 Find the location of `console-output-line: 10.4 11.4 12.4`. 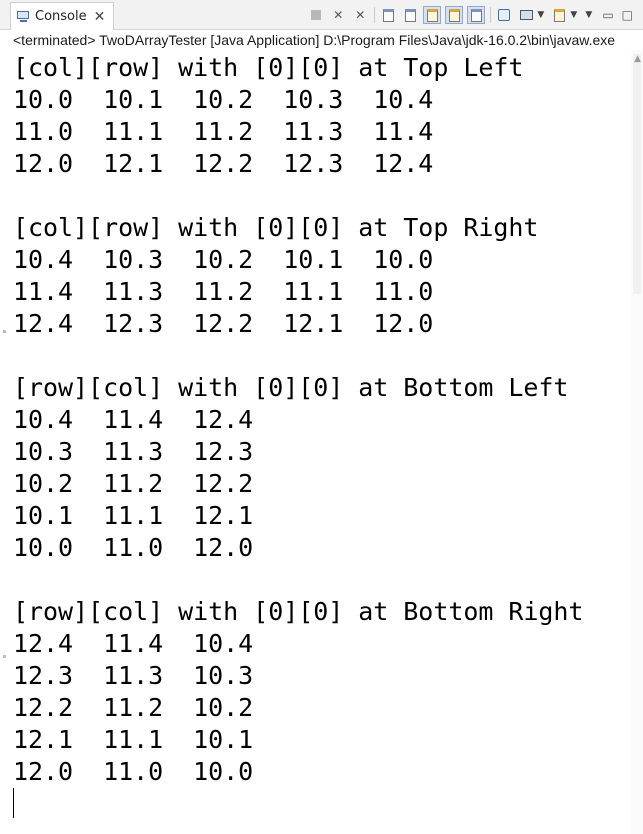

console-output-line: 10.4 11.4 12.4 is located at coordinates (133, 419).